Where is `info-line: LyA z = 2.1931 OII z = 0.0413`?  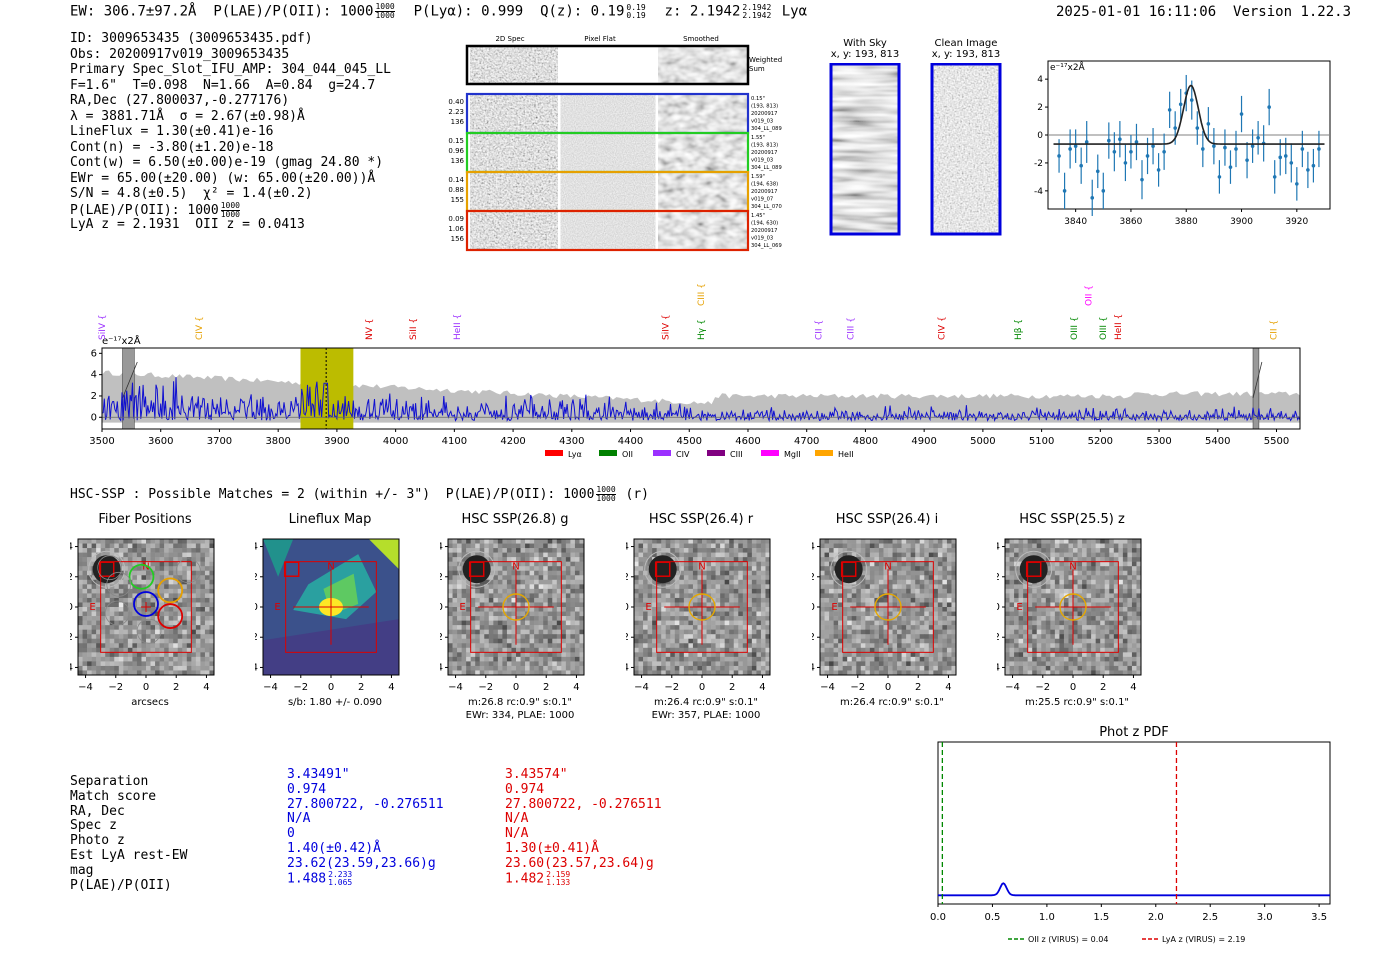
info-line: LyA z = 2.1931 OII z = 0.0413 is located at coordinates (187, 224).